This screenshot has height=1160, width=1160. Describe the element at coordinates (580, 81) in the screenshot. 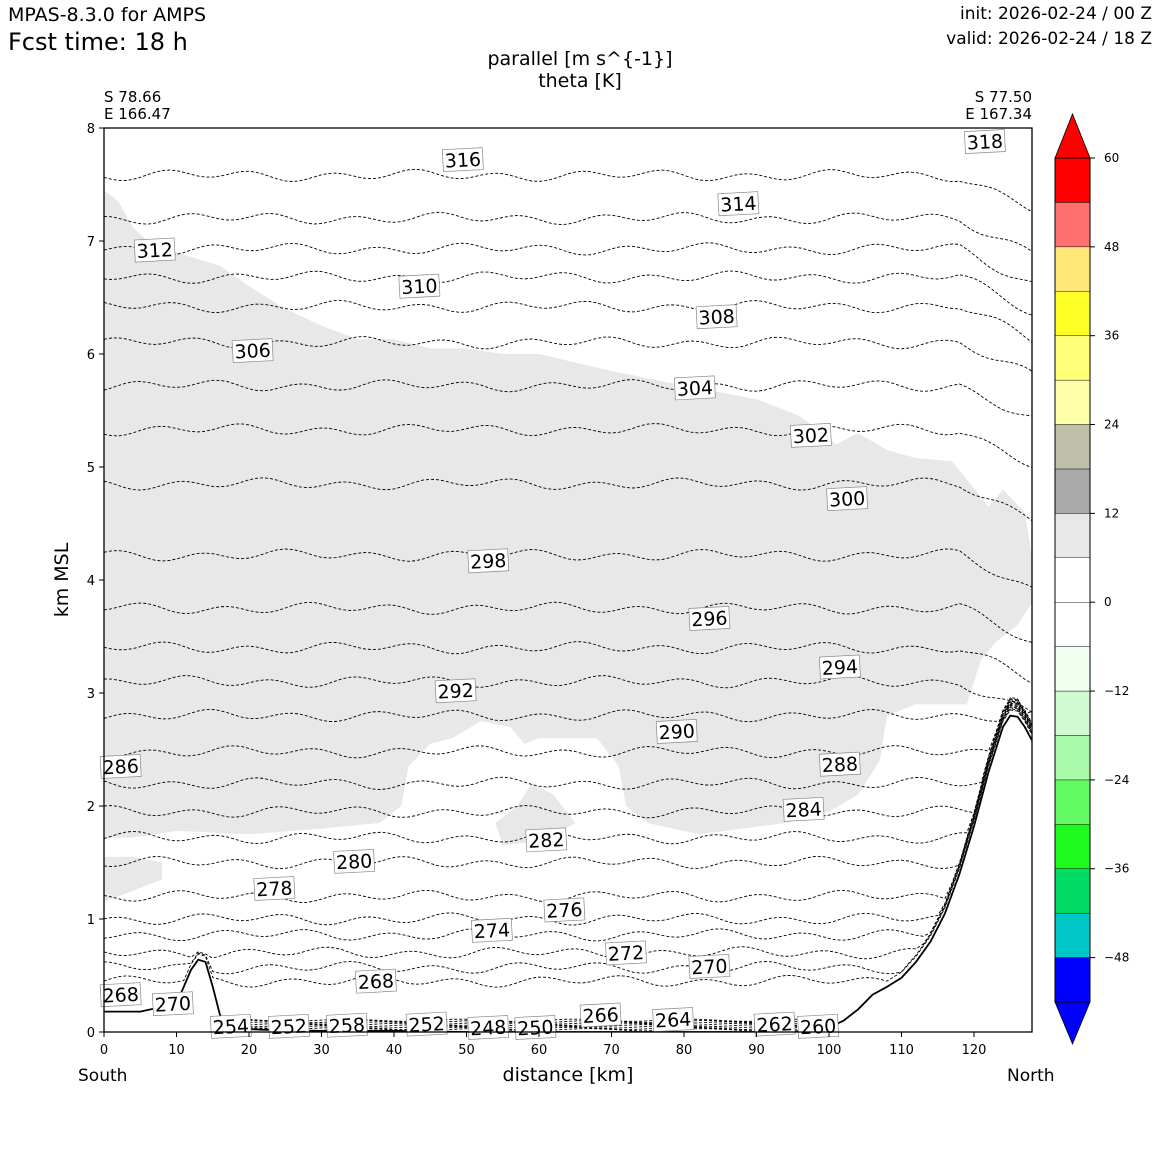

I see `chart-subtitle: theta [K]` at that location.